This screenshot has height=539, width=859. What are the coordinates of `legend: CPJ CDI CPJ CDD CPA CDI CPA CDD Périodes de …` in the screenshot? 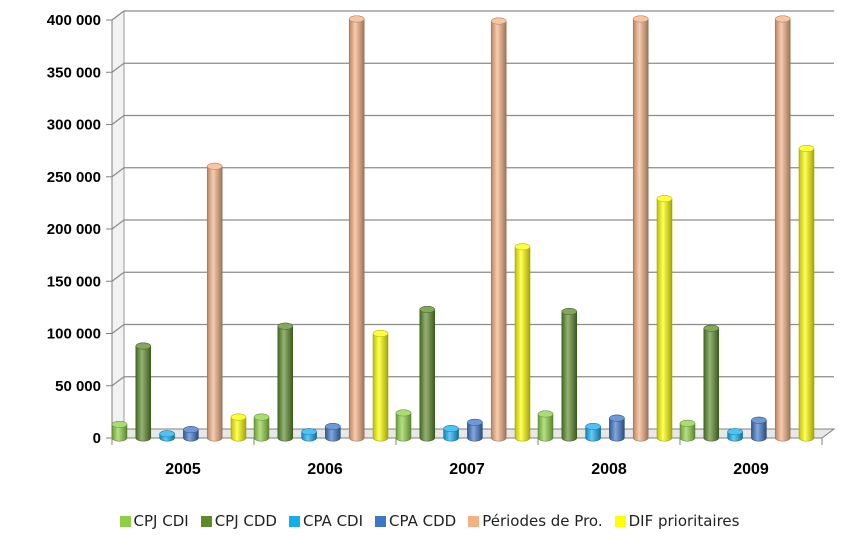 It's located at (429, 521).